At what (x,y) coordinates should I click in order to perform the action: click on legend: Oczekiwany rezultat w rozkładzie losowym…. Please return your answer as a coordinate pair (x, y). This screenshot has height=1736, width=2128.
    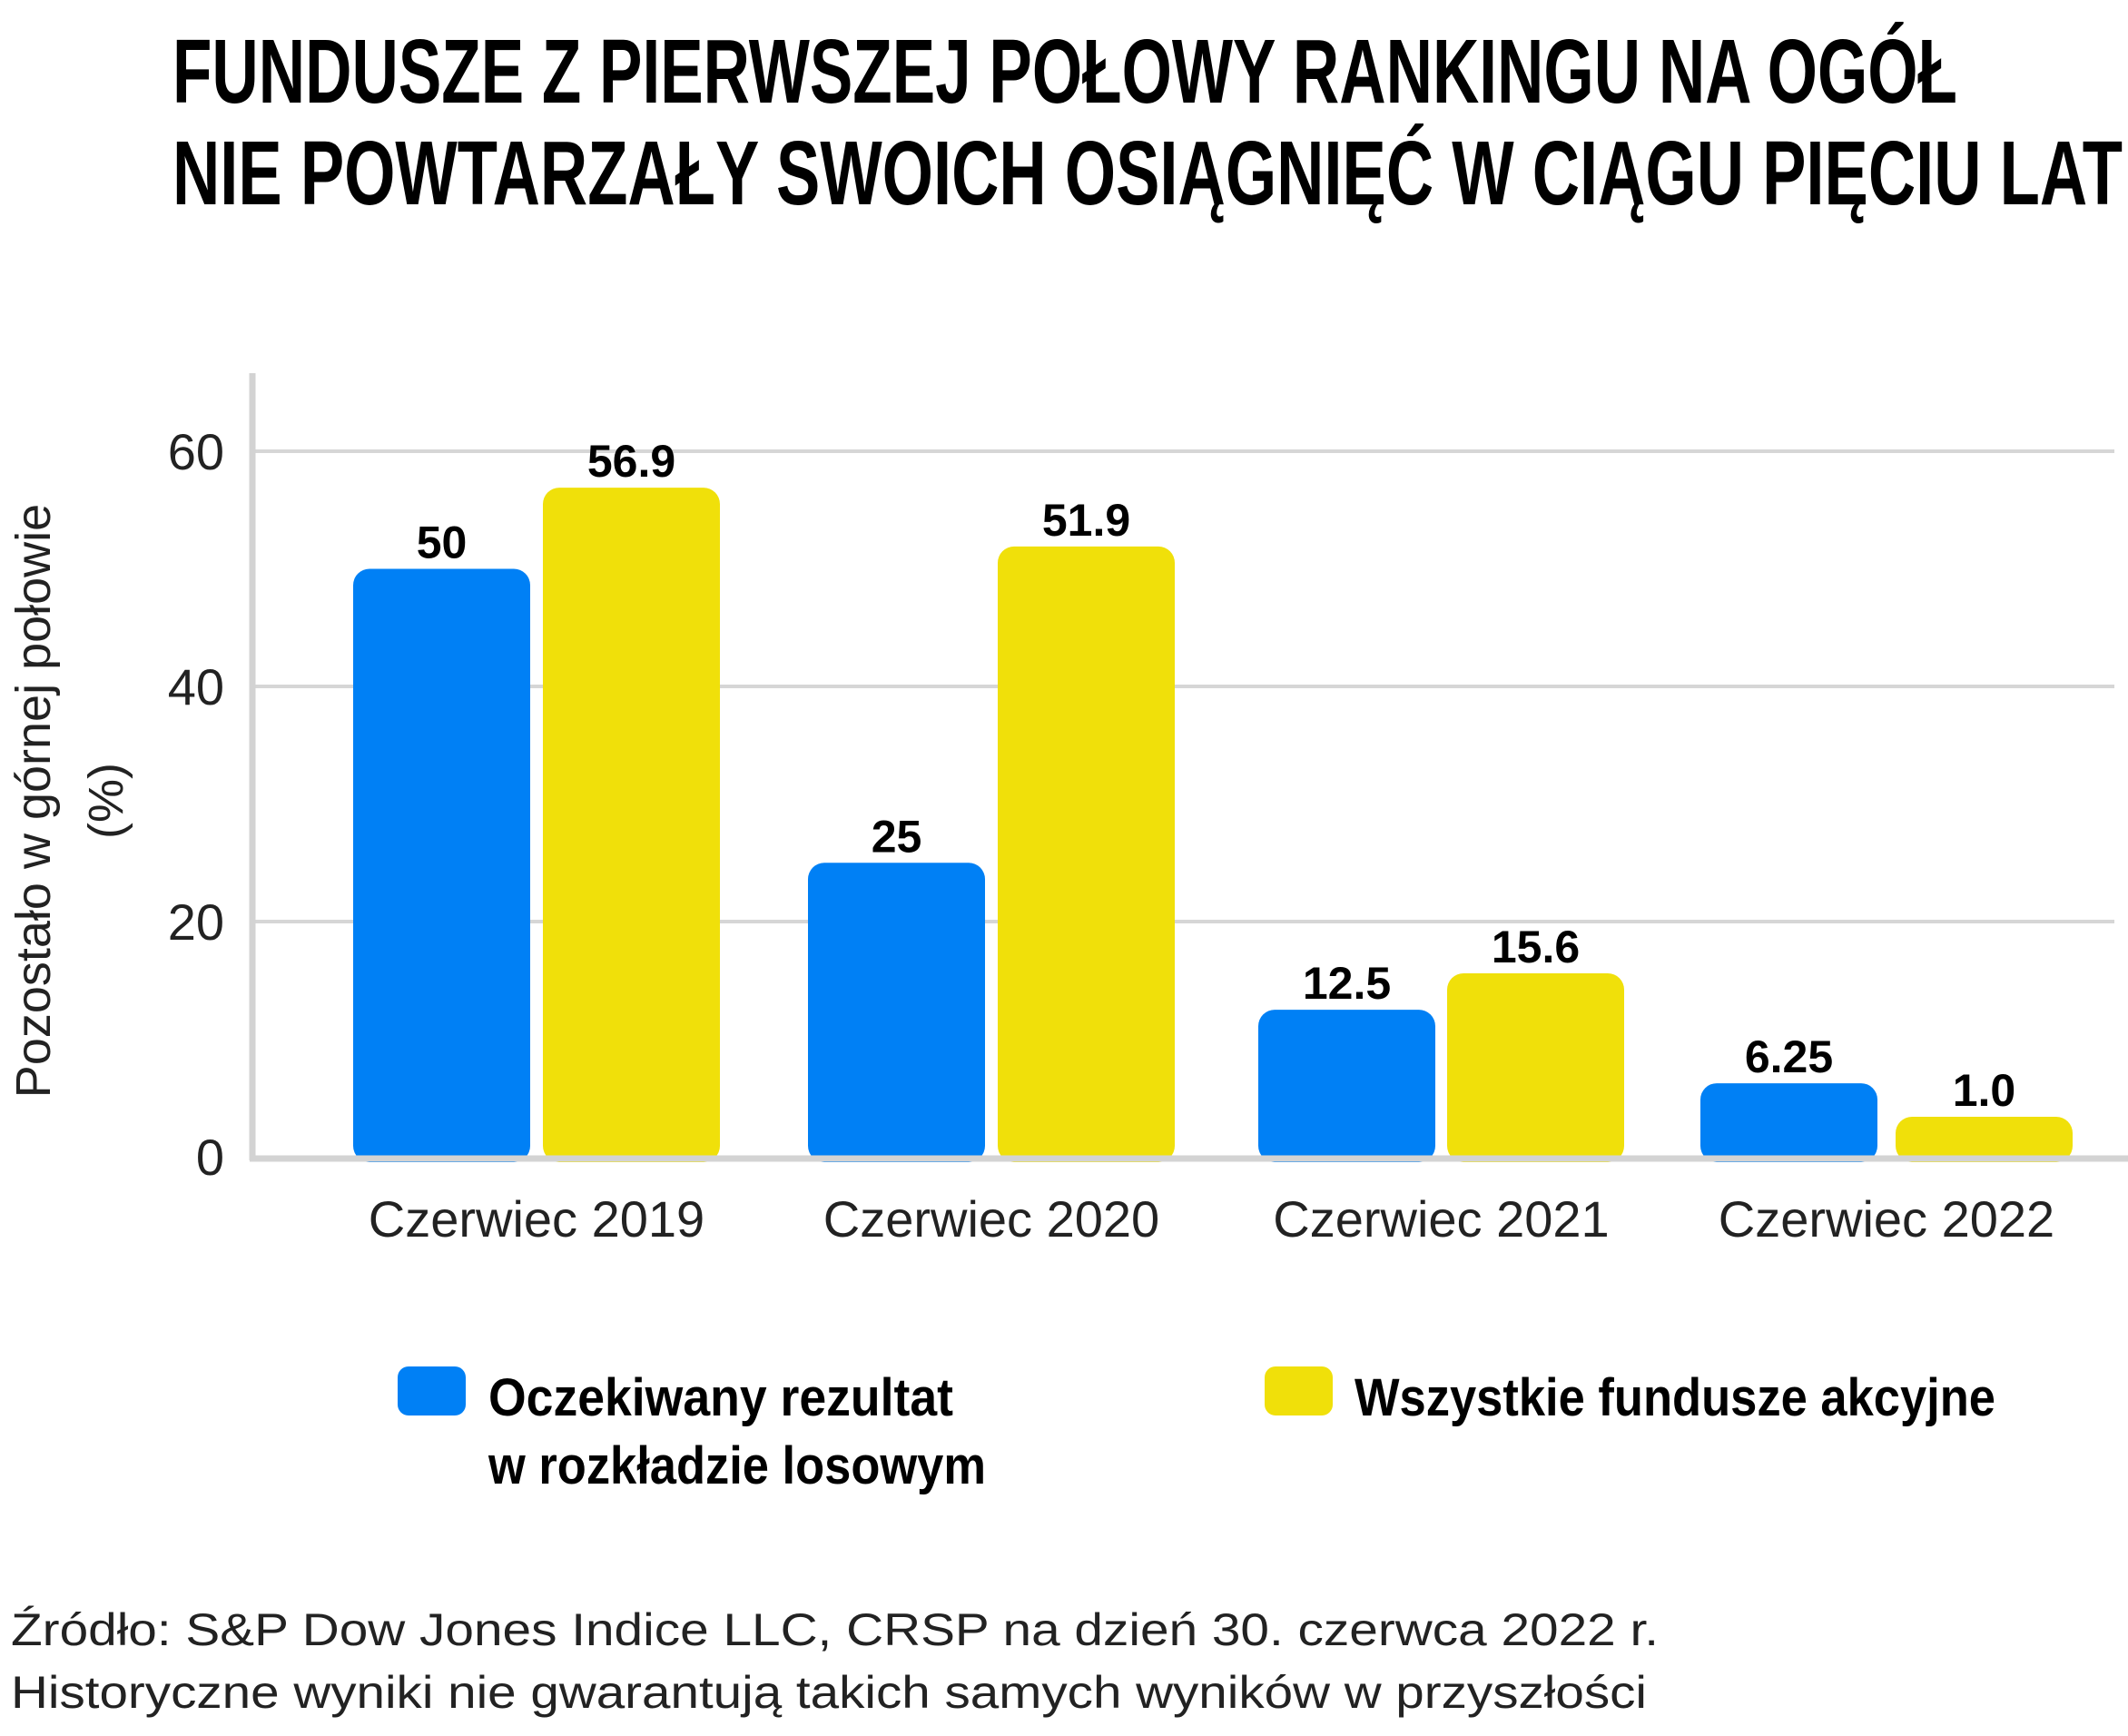
    Looking at the image, I should click on (1196, 1430).